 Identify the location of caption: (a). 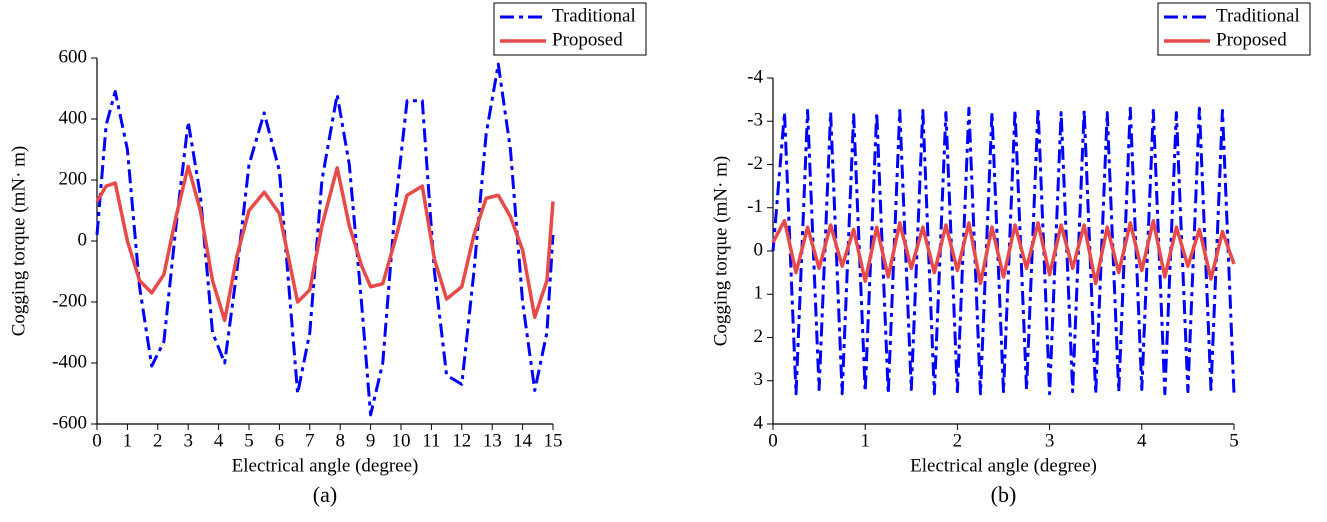
(325, 494).